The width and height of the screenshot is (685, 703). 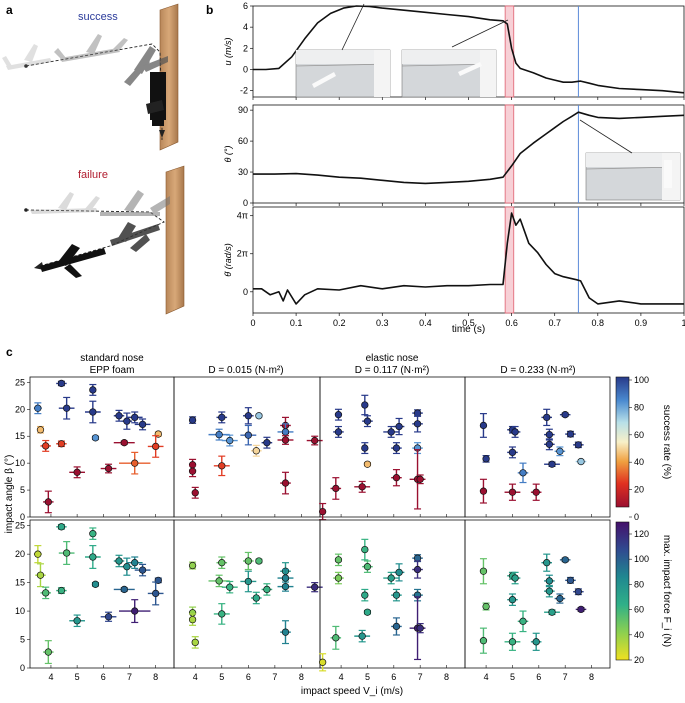 I want to click on colorbar-success: 0 20 40 60 80 100 success rate (%), so click(x=643, y=448).